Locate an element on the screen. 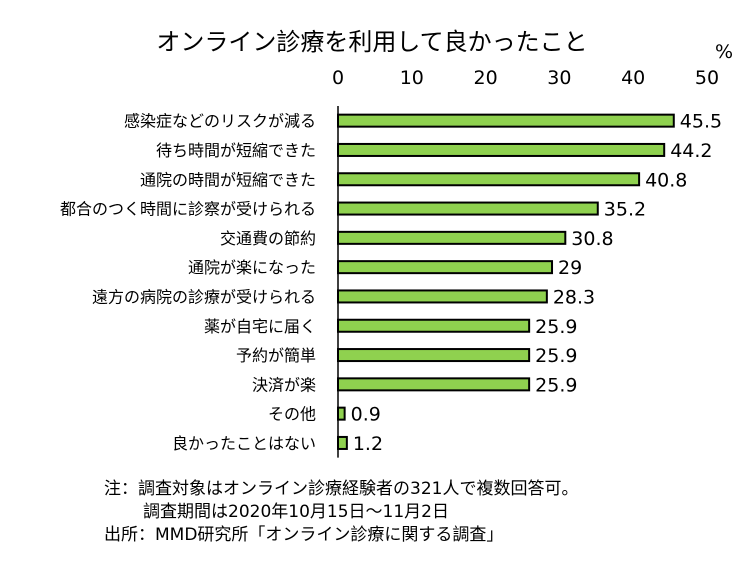 The height and width of the screenshot is (573, 750). value-label: 45.5 is located at coordinates (701, 122).